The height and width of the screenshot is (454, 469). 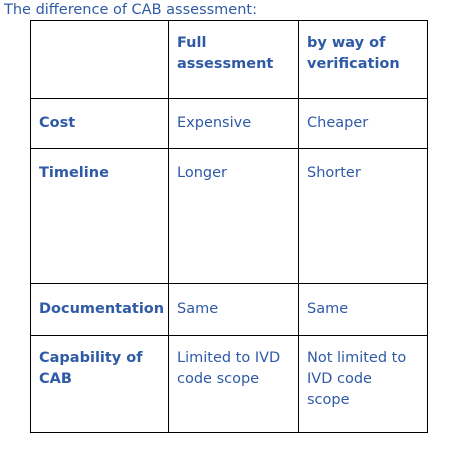 What do you see at coordinates (233, 59) in the screenshot?
I see `header-cell-full-assessment: Full assessment` at bounding box center [233, 59].